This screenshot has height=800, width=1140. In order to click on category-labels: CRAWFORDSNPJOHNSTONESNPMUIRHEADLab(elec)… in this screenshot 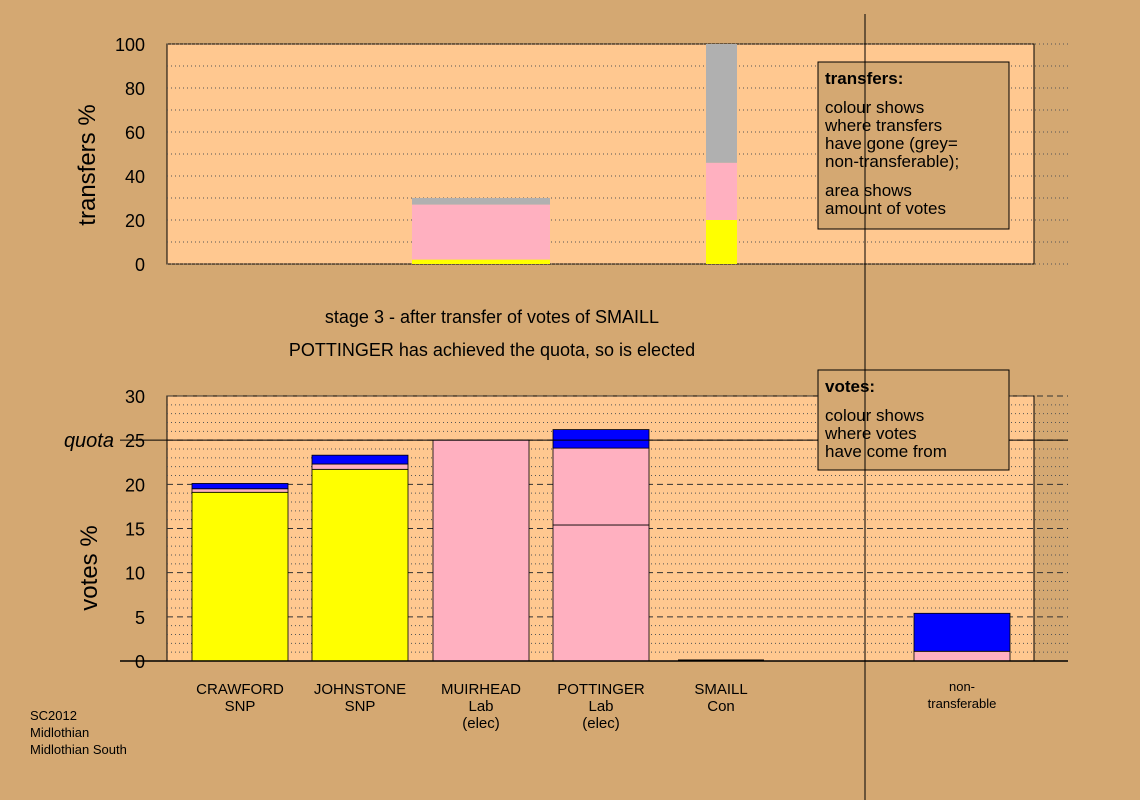, I will do `click(596, 705)`.